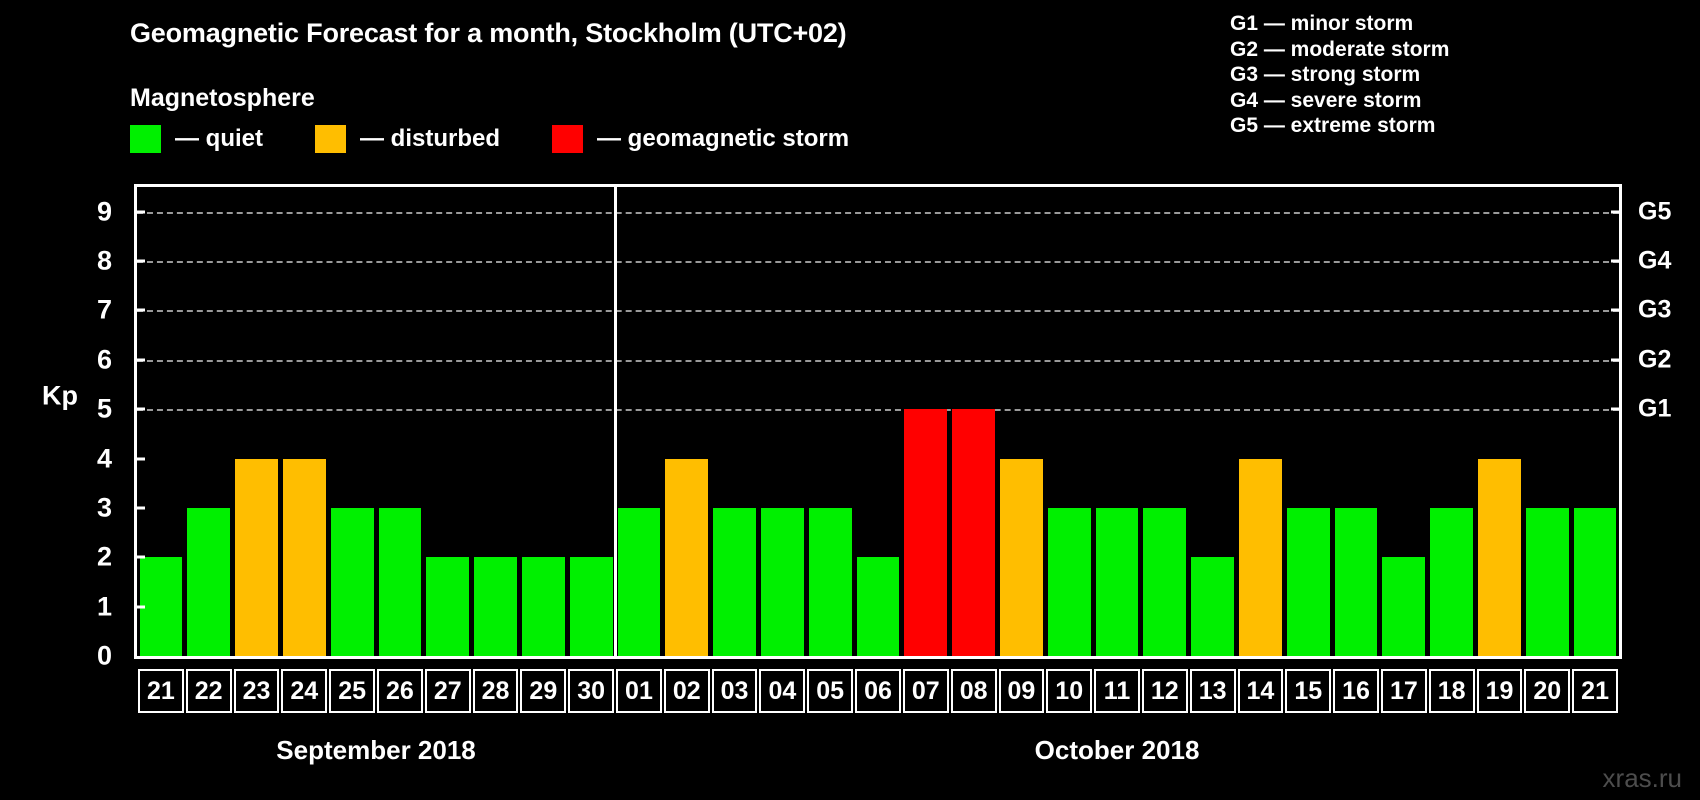 The image size is (1700, 800). Describe the element at coordinates (1260, 691) in the screenshot. I see `date-label-23: 14` at that location.